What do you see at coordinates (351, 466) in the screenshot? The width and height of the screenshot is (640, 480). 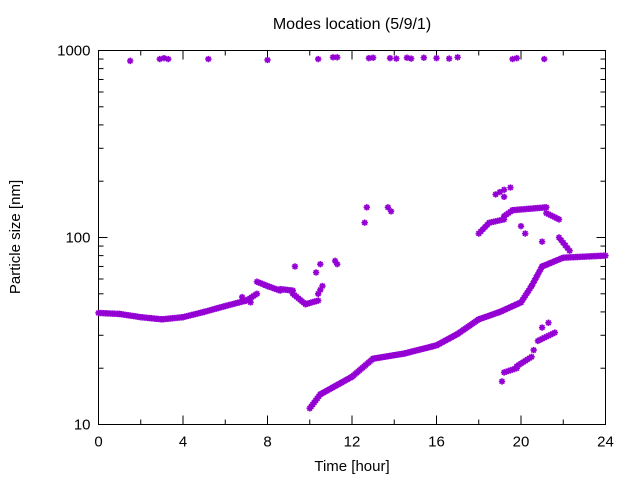 I see `x-axis-label: Time [hour]` at bounding box center [351, 466].